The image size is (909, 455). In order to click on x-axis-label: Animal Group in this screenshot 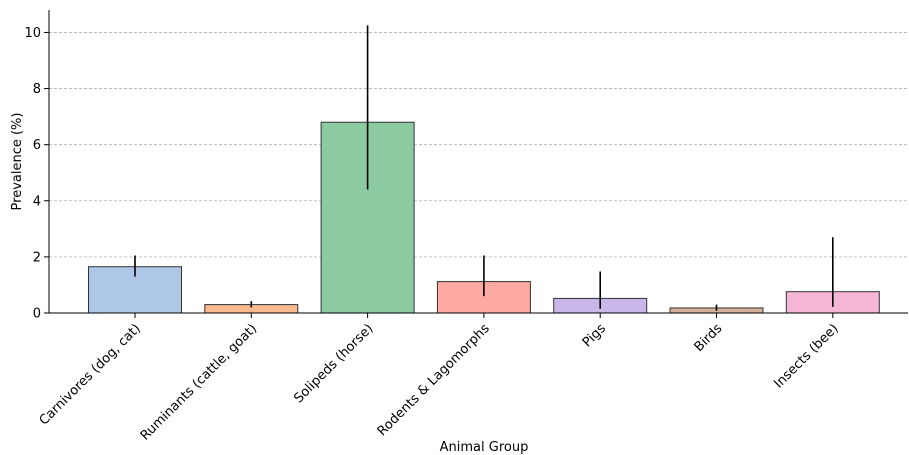, I will do `click(484, 447)`.